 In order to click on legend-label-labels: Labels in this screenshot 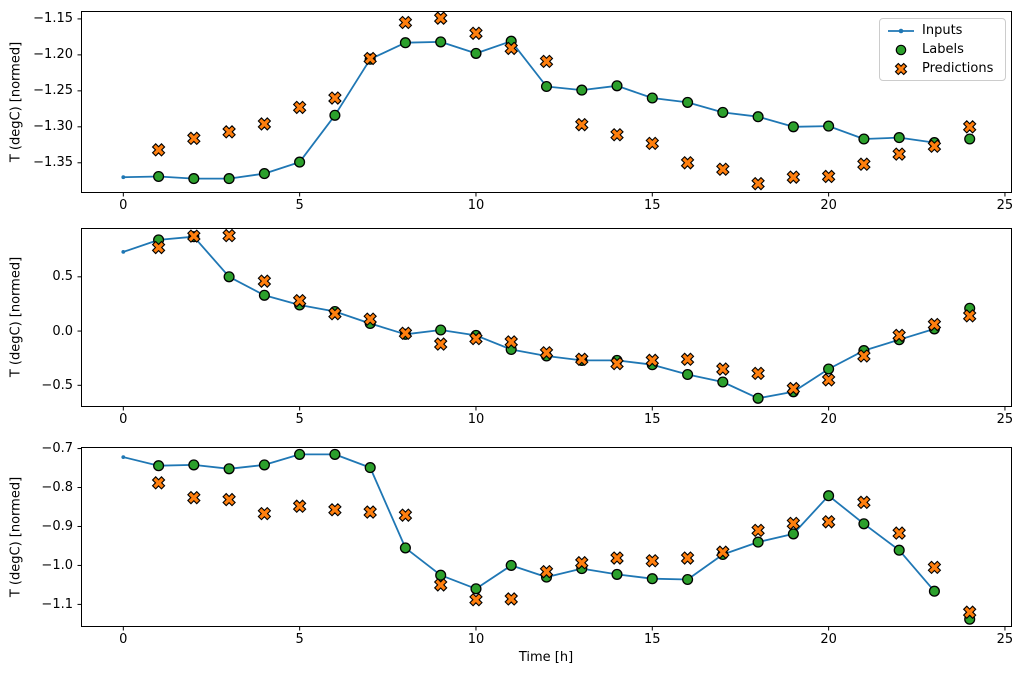, I will do `click(943, 49)`.